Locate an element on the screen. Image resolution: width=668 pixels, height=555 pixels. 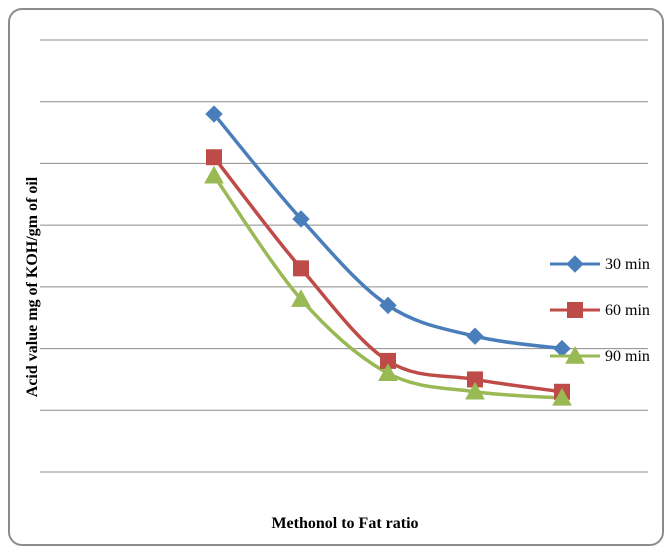
y-axis-title: Acid value mg of KOH/gm of oil is located at coordinates (32, 286).